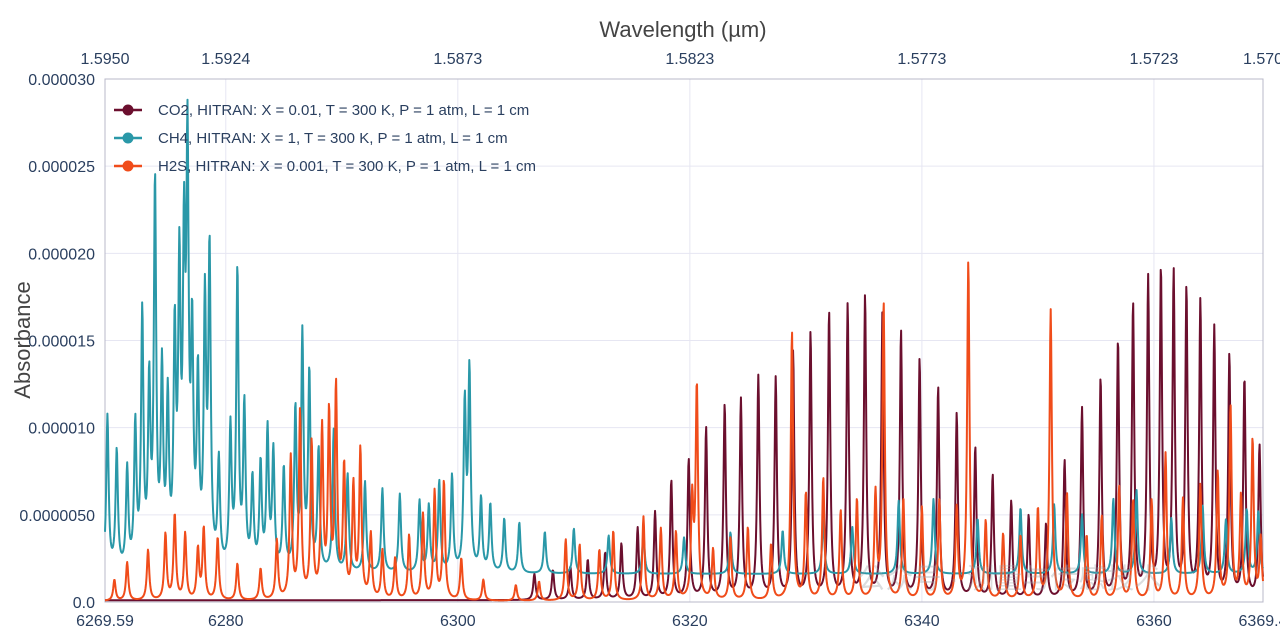 The image size is (1280, 627). Describe the element at coordinates (226, 620) in the screenshot. I see `x-tick-label: 6280` at that location.